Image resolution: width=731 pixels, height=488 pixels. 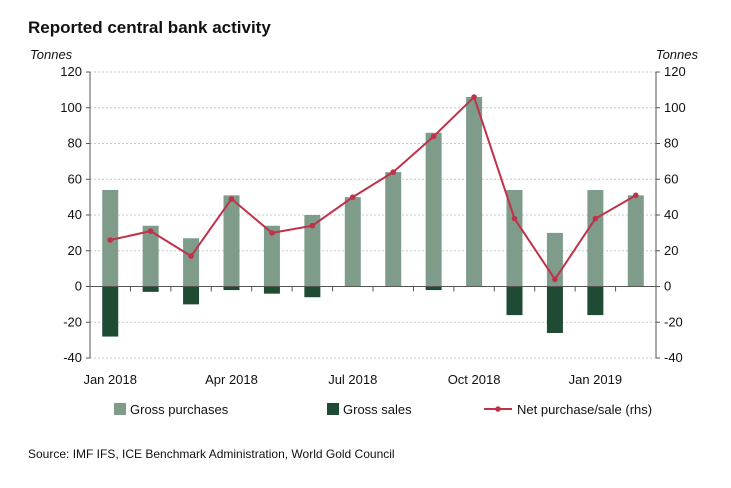 I want to click on legend-label-net: Net purchase/sale (rhs), so click(x=584, y=409).